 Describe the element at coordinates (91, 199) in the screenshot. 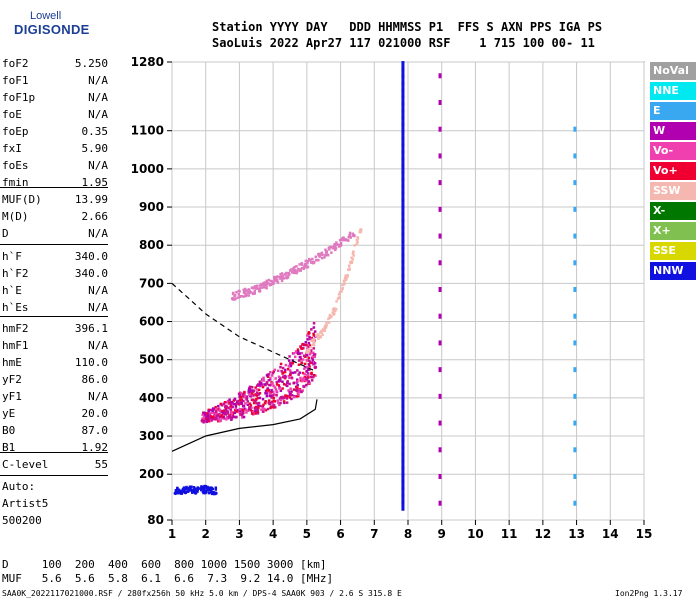

I see `param-value: 13.99` at that location.